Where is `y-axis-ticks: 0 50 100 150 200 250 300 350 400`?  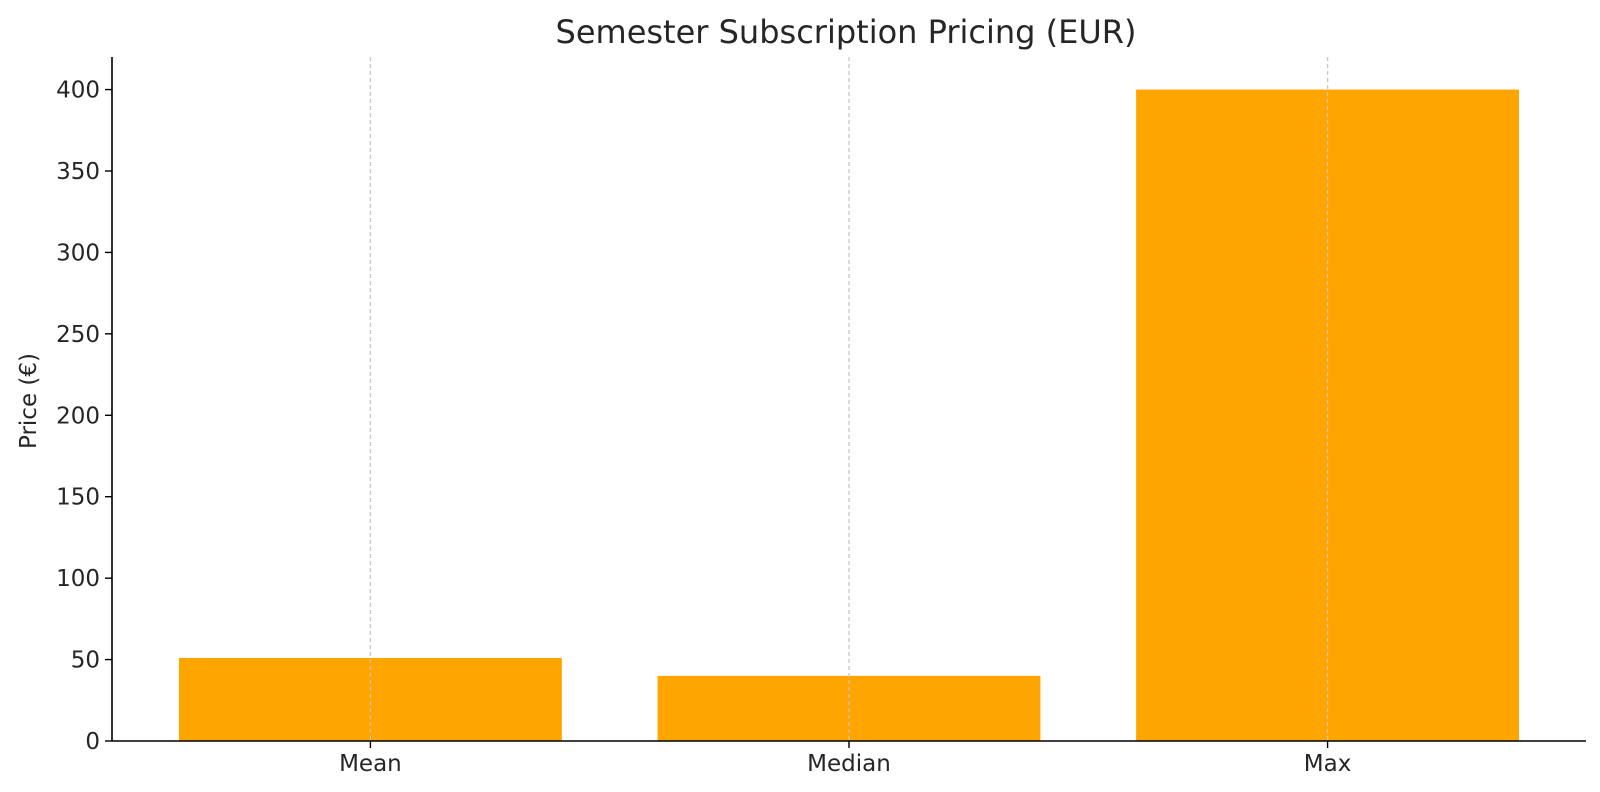
y-axis-ticks: 0 50 100 150 200 250 300 350 400 is located at coordinates (84, 416).